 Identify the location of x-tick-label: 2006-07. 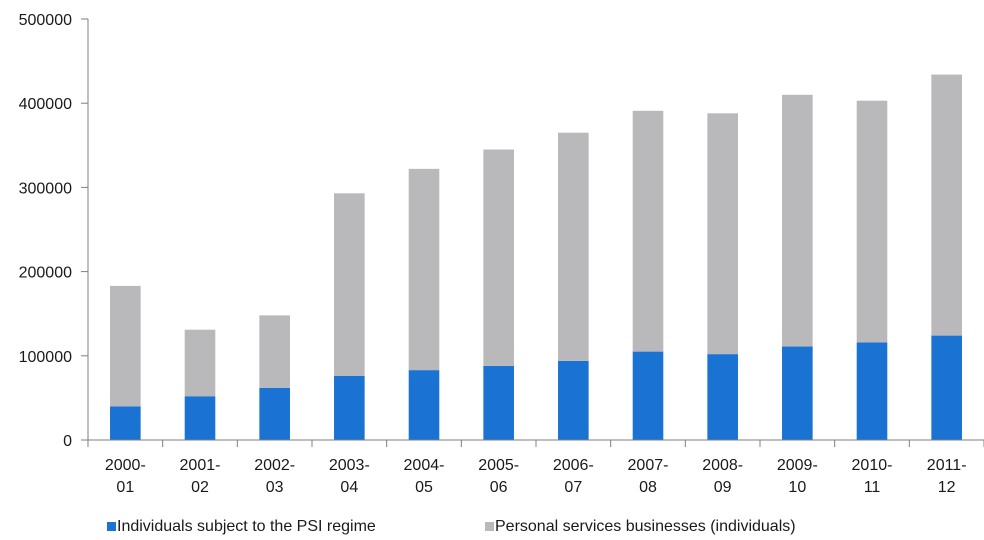
(573, 476).